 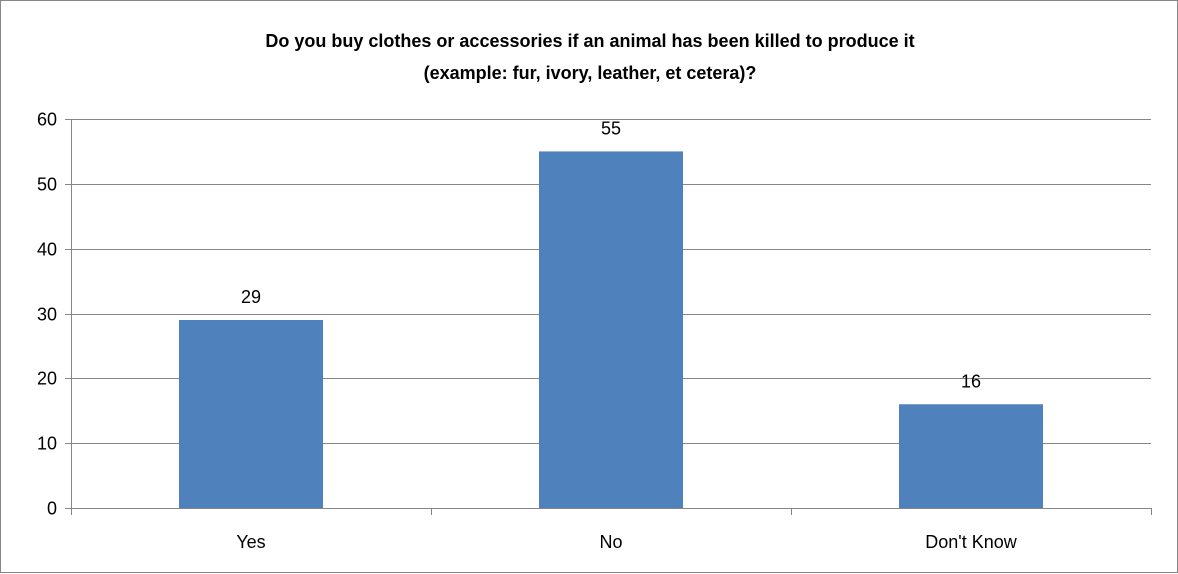 I want to click on bar-no, so click(x=611, y=329).